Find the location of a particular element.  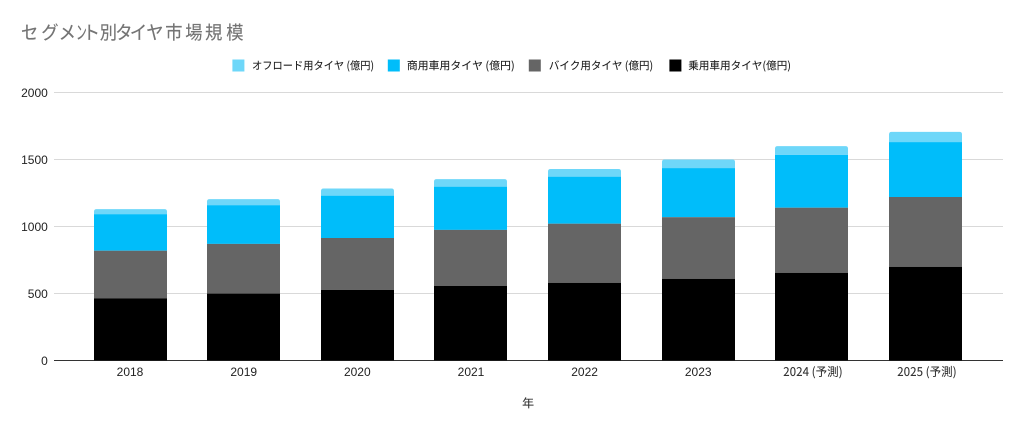

svg-text: 2018 is located at coordinates (130, 372).